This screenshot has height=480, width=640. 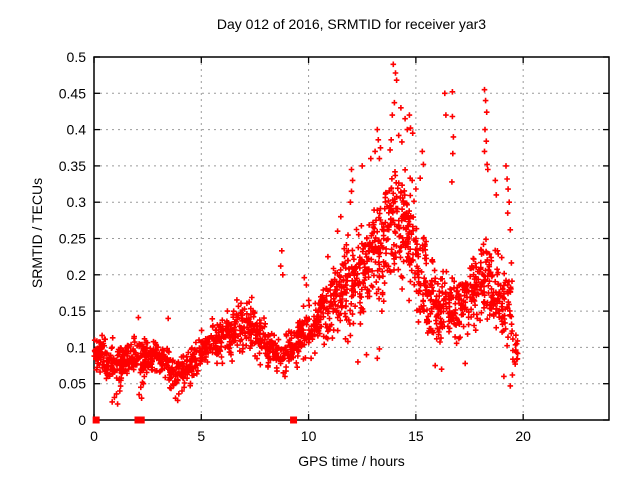 I want to click on y-tick-label: 0.45, so click(x=72, y=93).